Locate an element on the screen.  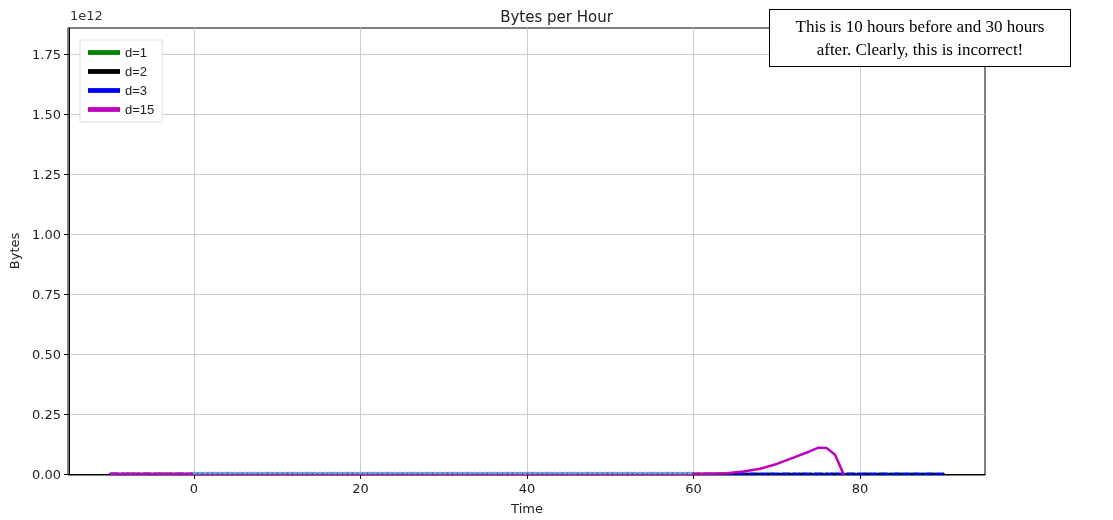
legend-label: d=15 is located at coordinates (140, 109).